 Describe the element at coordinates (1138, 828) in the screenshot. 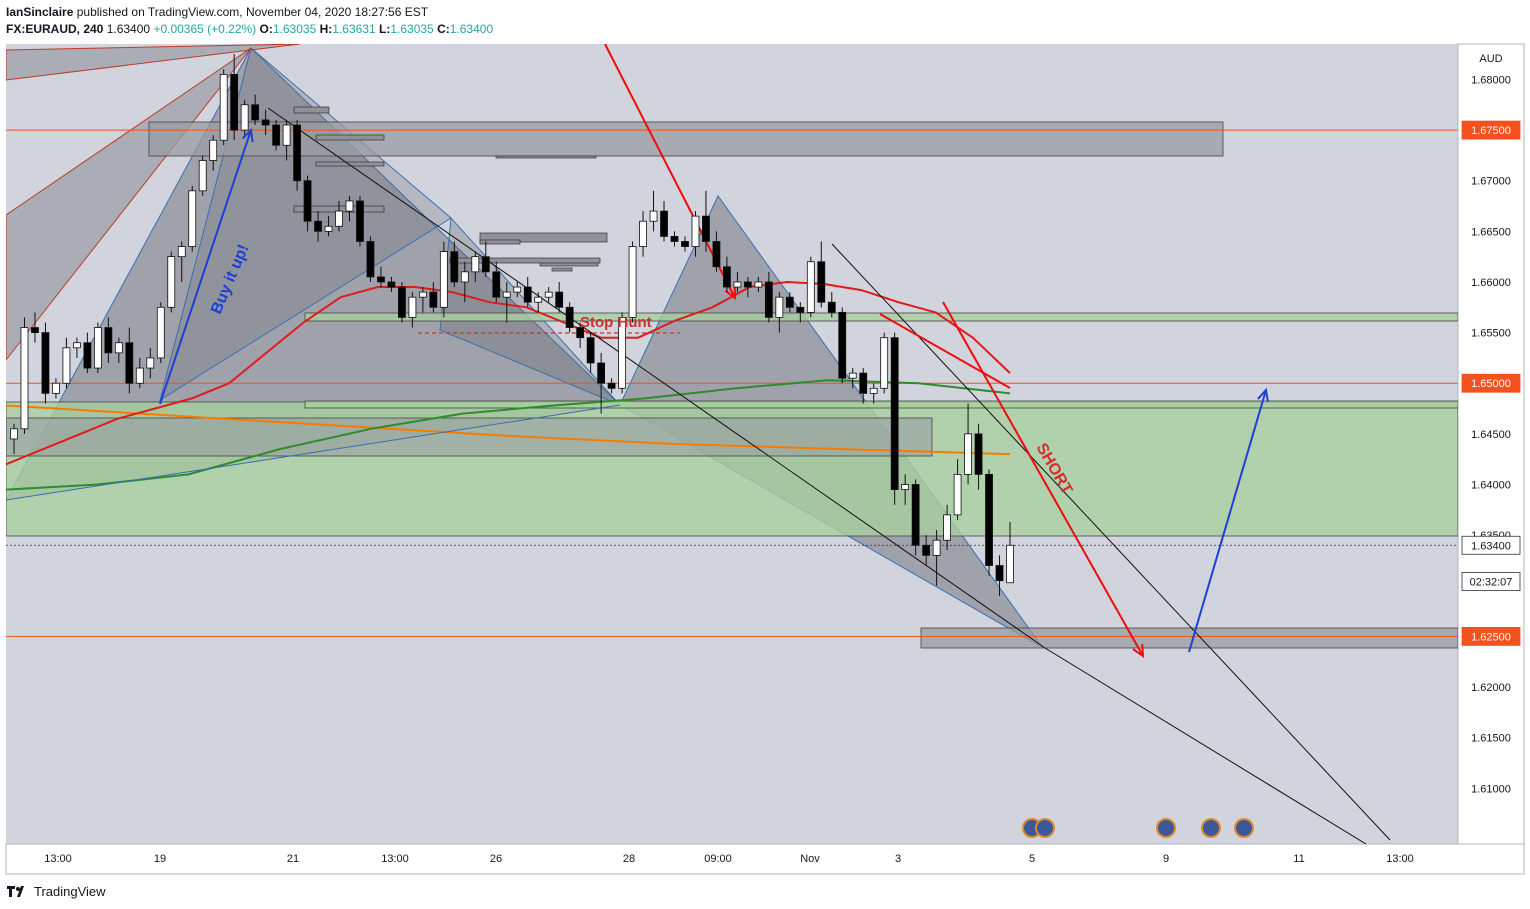

I see `economic-events` at that location.